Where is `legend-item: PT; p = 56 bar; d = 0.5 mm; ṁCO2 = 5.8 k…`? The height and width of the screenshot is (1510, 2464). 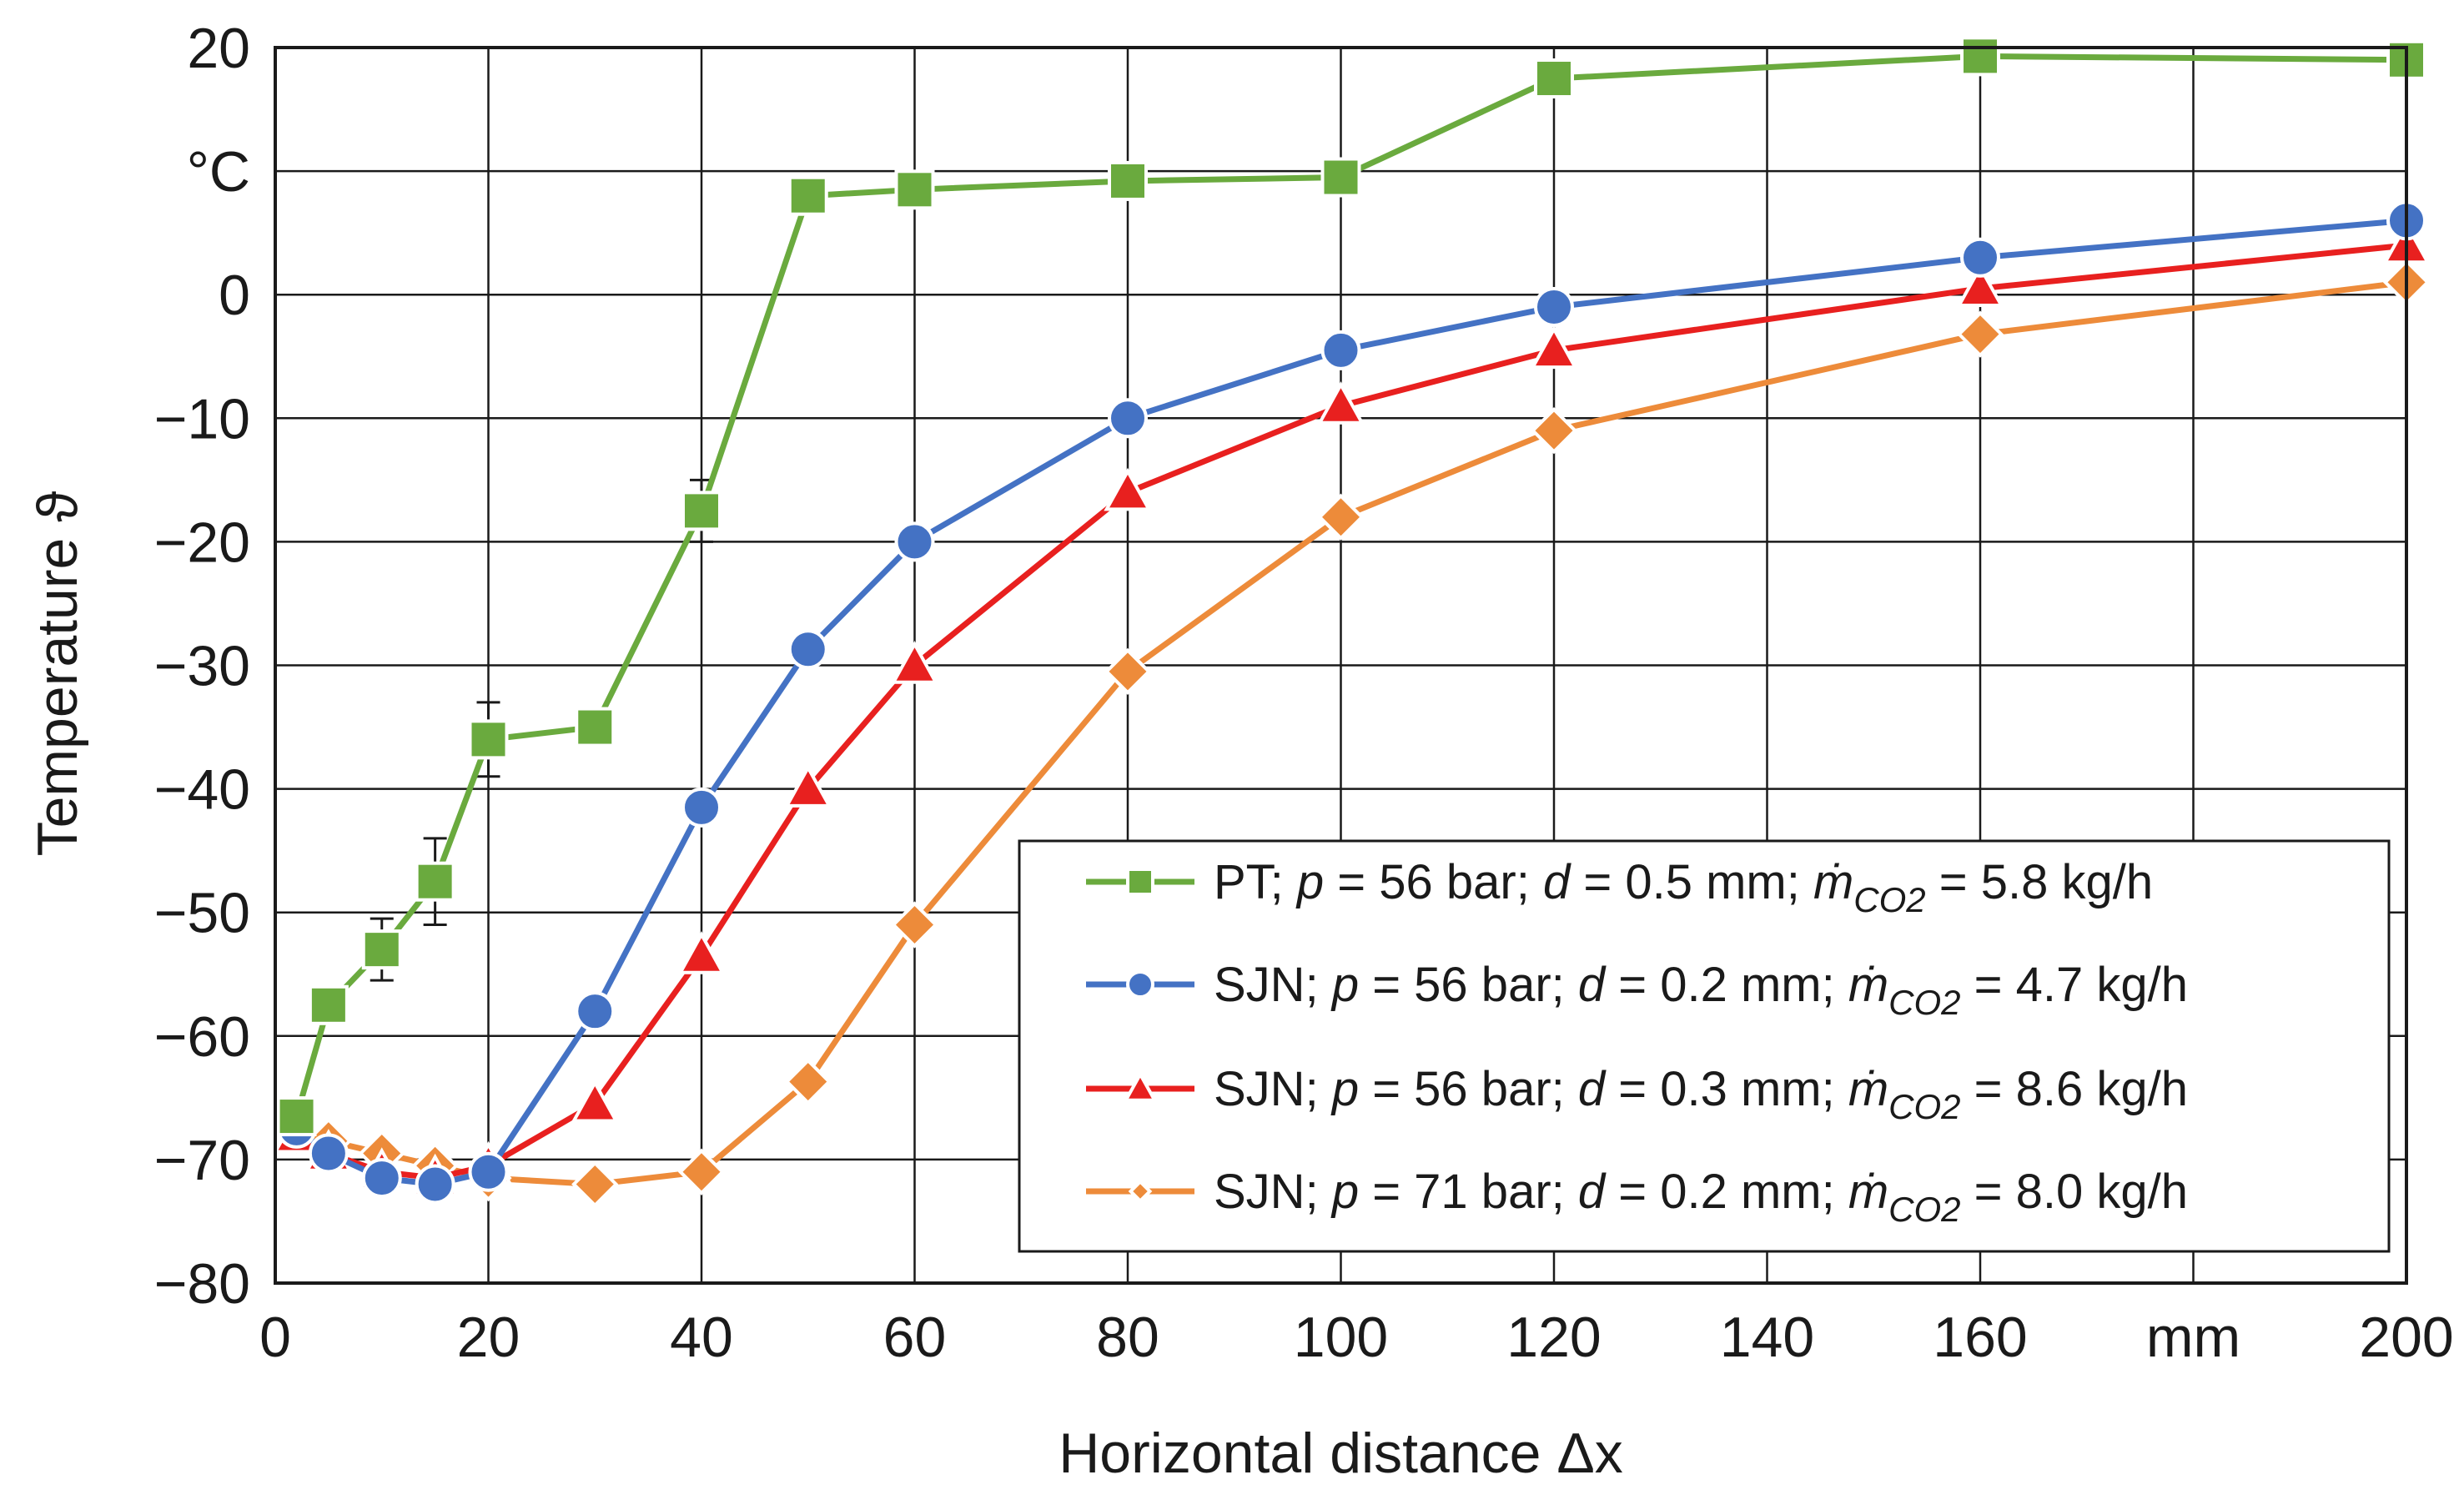 legend-item: PT; p = 56 bar; d = 0.5 mm; ṁCO2 = 5.8 k… is located at coordinates (1619, 887).